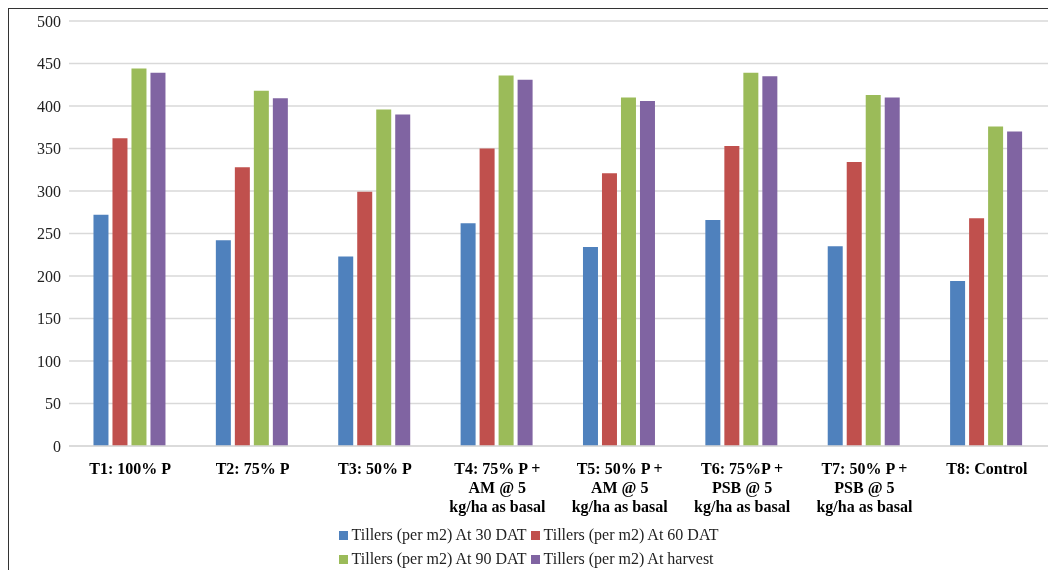 This screenshot has width=1056, height=578. I want to click on x-tick-label: T5: 50% P + AM @ 5 kg/ha as basal, so click(620, 488).